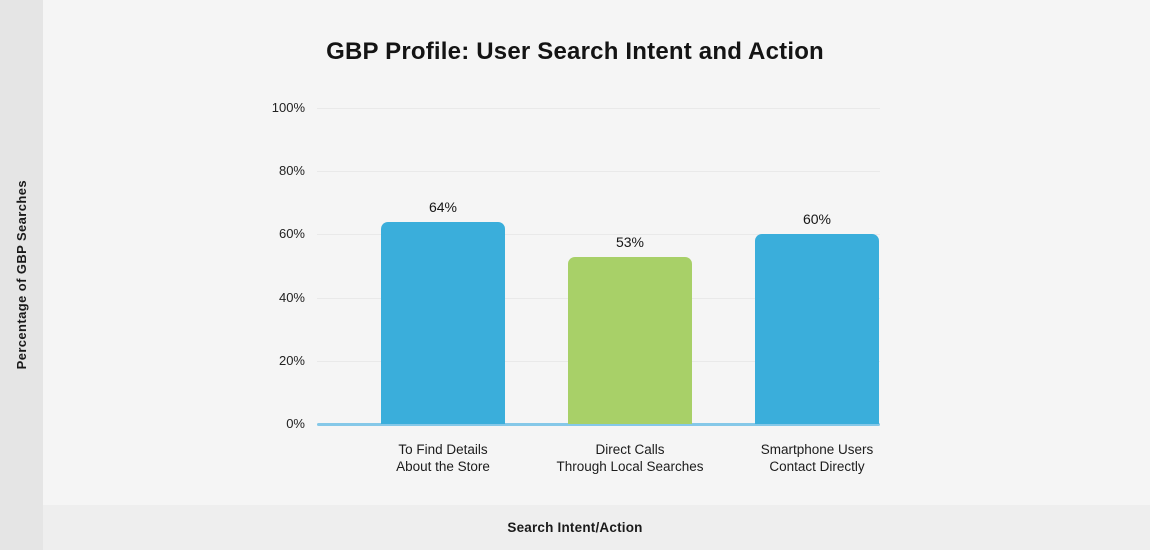 The width and height of the screenshot is (1150, 550). What do you see at coordinates (291, 171) in the screenshot?
I see `y-tick-80: 80%` at bounding box center [291, 171].